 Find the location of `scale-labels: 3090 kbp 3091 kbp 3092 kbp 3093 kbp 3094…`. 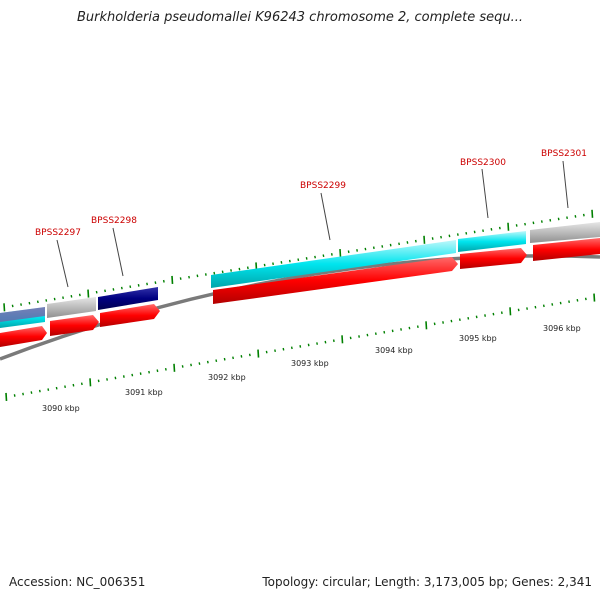

scale-labels: 3090 kbp 3091 kbp 3092 kbp 3093 kbp 3094… is located at coordinates (311, 368).